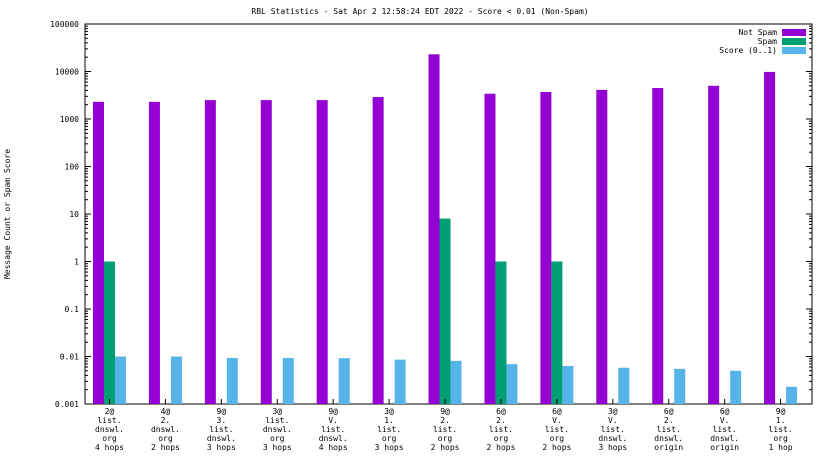 The height and width of the screenshot is (468, 832). I want to click on x-tick-label: 6@ 2. list. dnswl. origin, so click(668, 429).